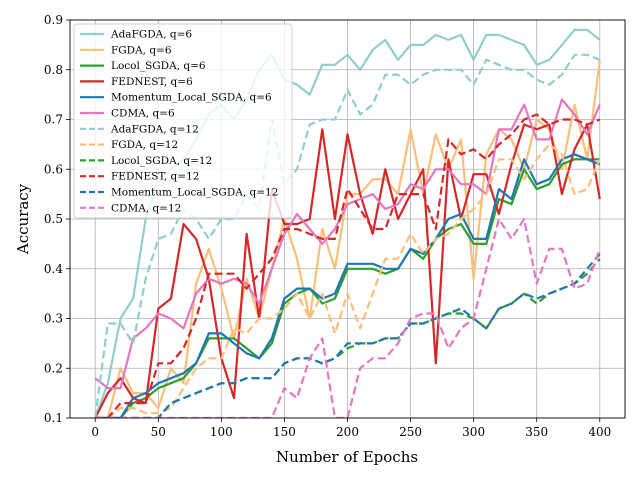 The image size is (640, 480). I want to click on legend-entry-label: Locol_SGDA, q=12, so click(161, 161).